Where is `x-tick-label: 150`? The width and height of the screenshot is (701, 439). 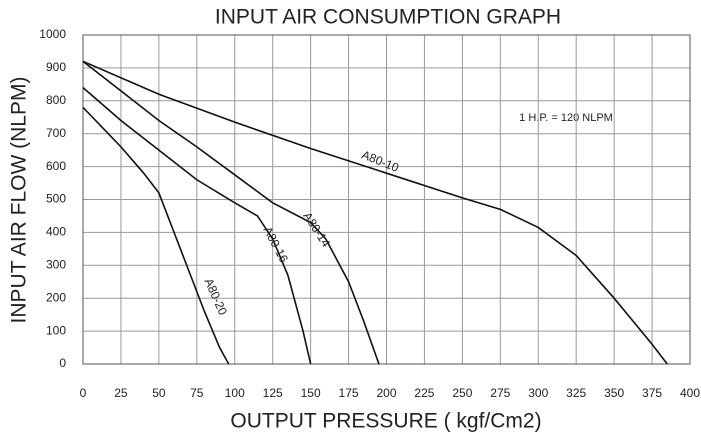
x-tick-label: 150 is located at coordinates (311, 393).